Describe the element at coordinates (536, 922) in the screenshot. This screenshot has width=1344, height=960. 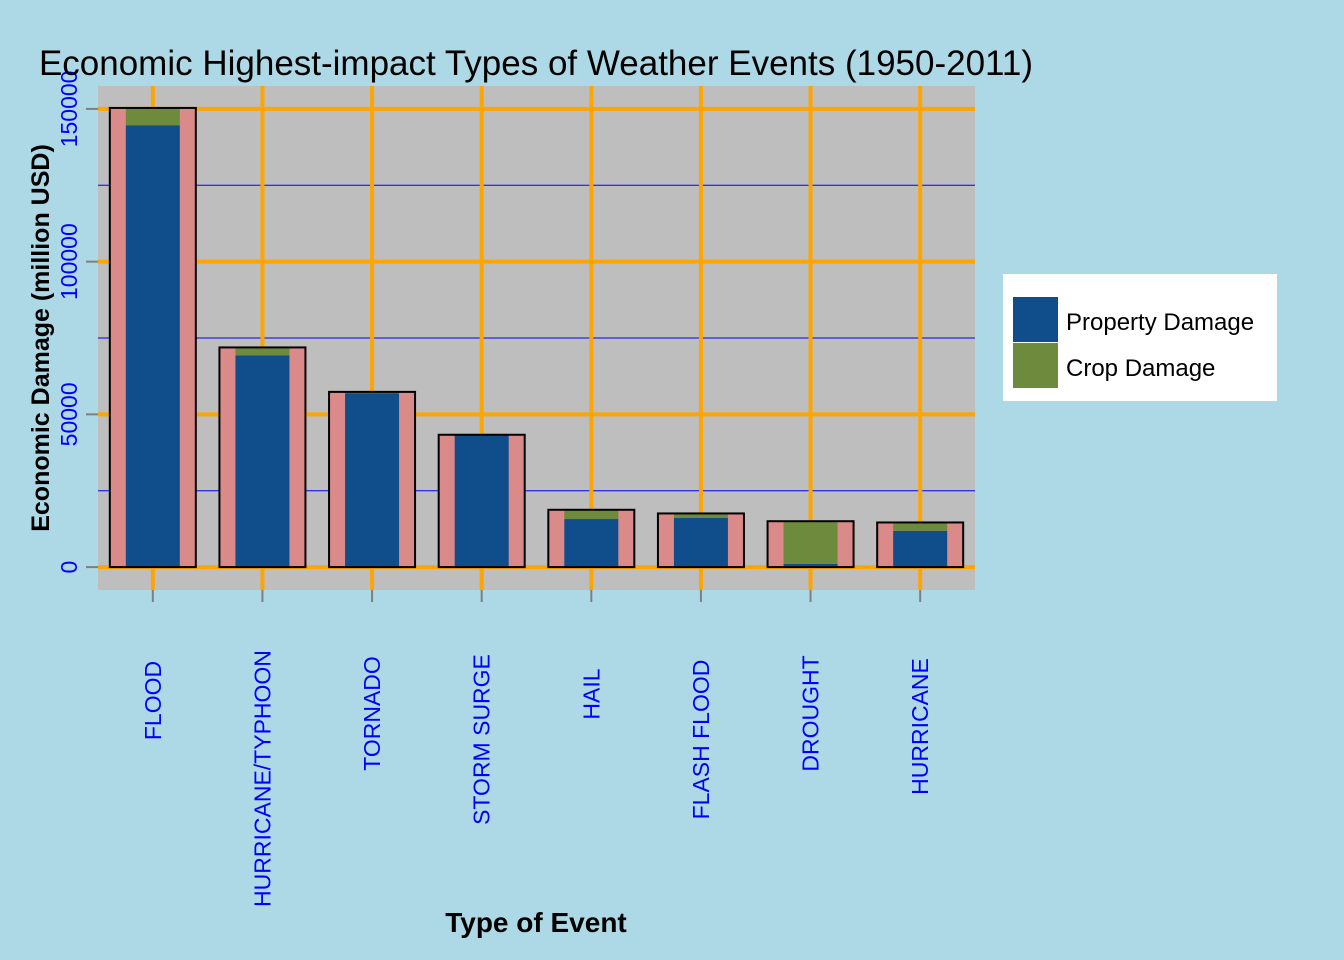
I see `x-axis-title: Type of Event` at that location.